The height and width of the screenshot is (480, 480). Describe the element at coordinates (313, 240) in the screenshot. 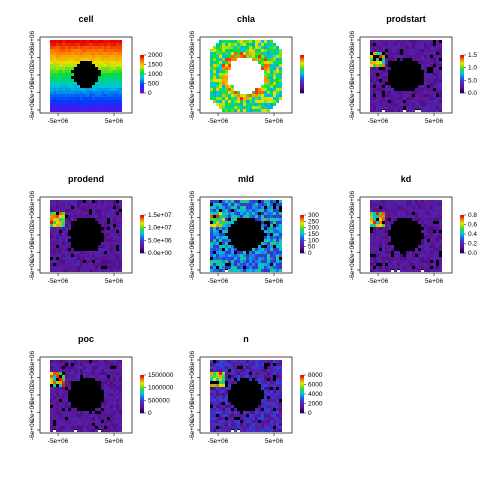

I see `legend-tick-label: 100` at that location.